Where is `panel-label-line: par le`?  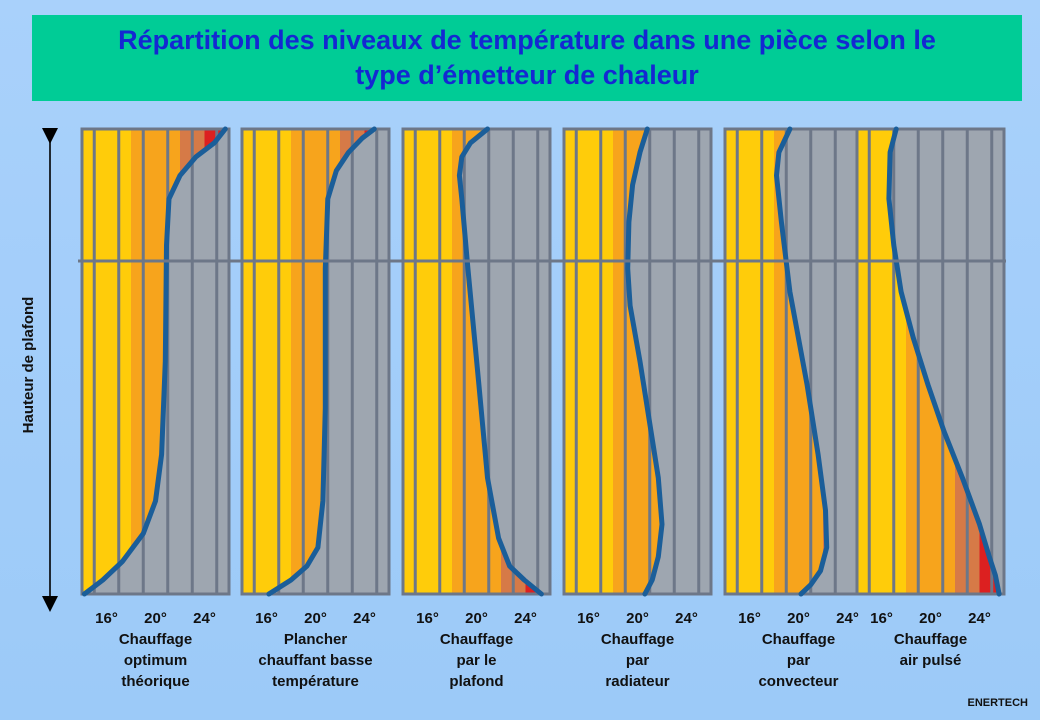 panel-label-line: par le is located at coordinates (476, 660).